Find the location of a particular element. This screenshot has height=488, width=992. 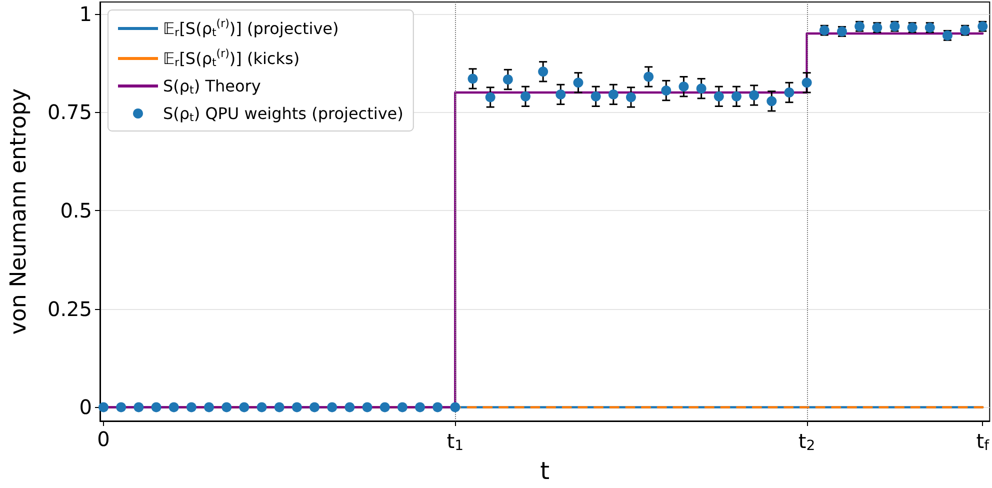

y-tick-label: 1 is located at coordinates (85, 14).